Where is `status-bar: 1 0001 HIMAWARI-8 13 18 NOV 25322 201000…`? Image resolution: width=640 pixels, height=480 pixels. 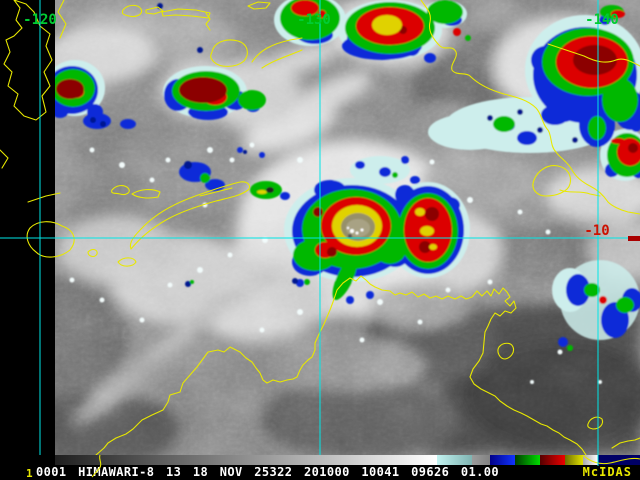
status-bar: 1 0001 HIMAWARI-8 13 18 NOV 25322 201000… is located at coordinates (320, 472).